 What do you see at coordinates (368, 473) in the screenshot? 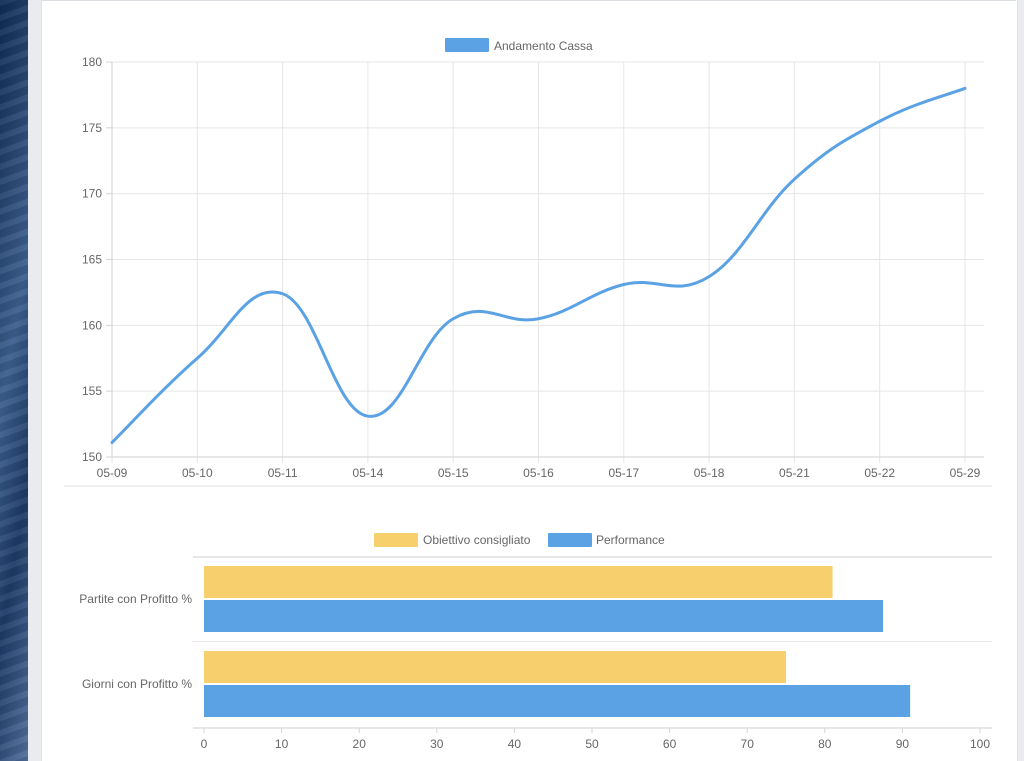
I see `x-tick-label: 05-14` at bounding box center [368, 473].